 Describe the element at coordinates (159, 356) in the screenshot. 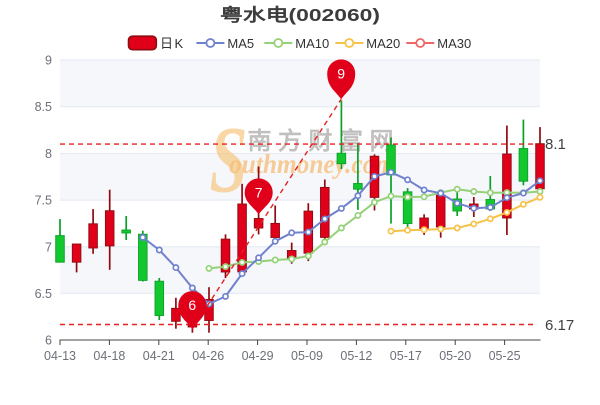

I see `svg-text: 04-21` at that location.